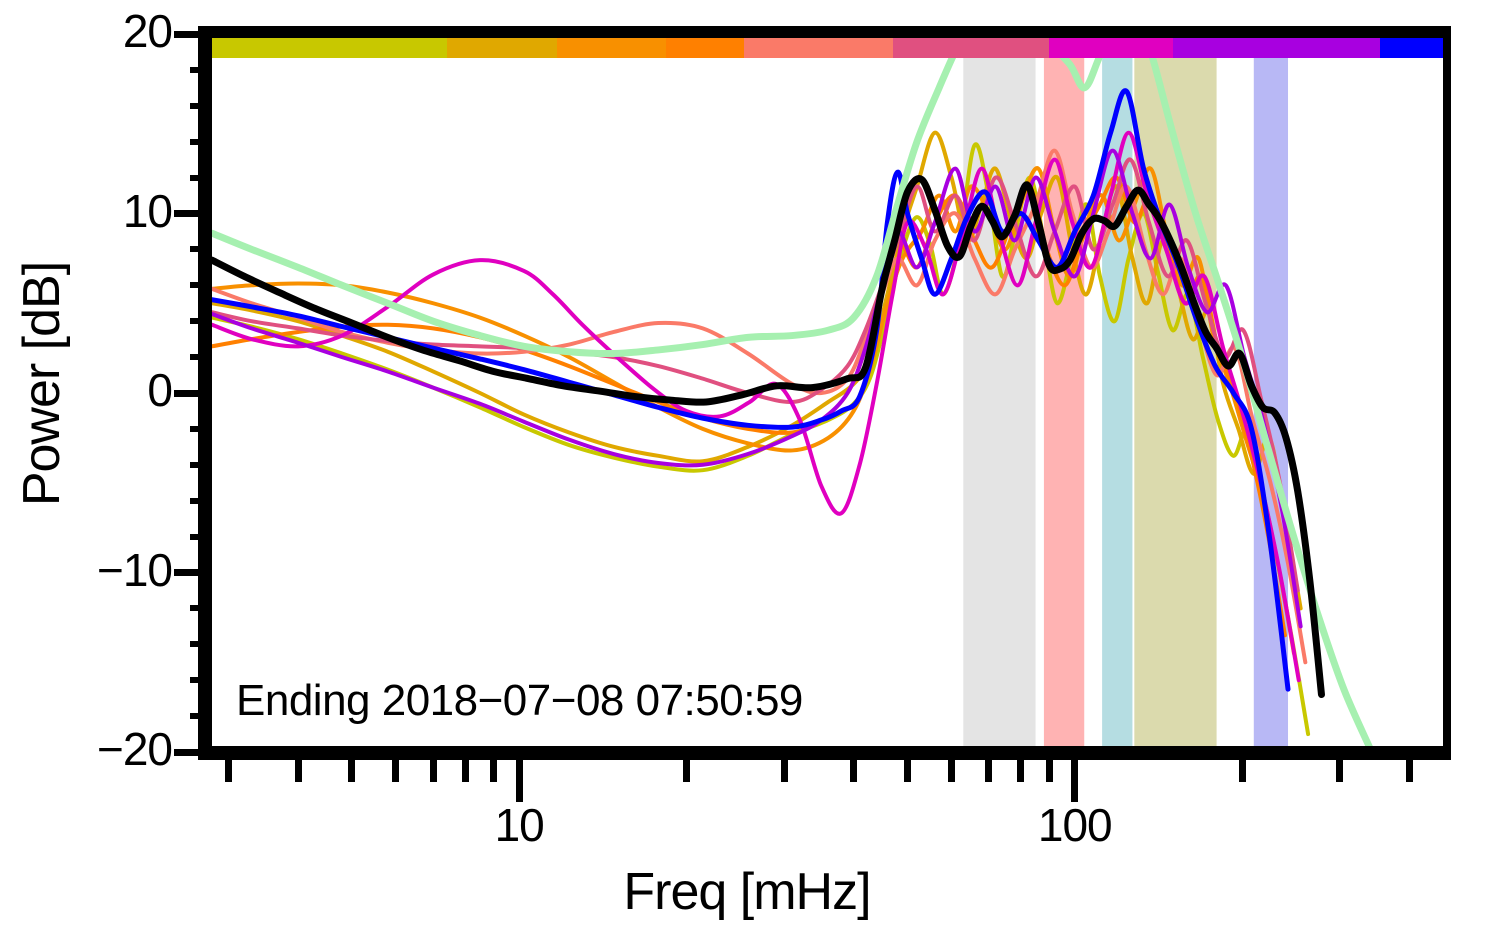  What do you see at coordinates (519, 825) in the screenshot?
I see `x-tick-label: 10` at bounding box center [519, 825].